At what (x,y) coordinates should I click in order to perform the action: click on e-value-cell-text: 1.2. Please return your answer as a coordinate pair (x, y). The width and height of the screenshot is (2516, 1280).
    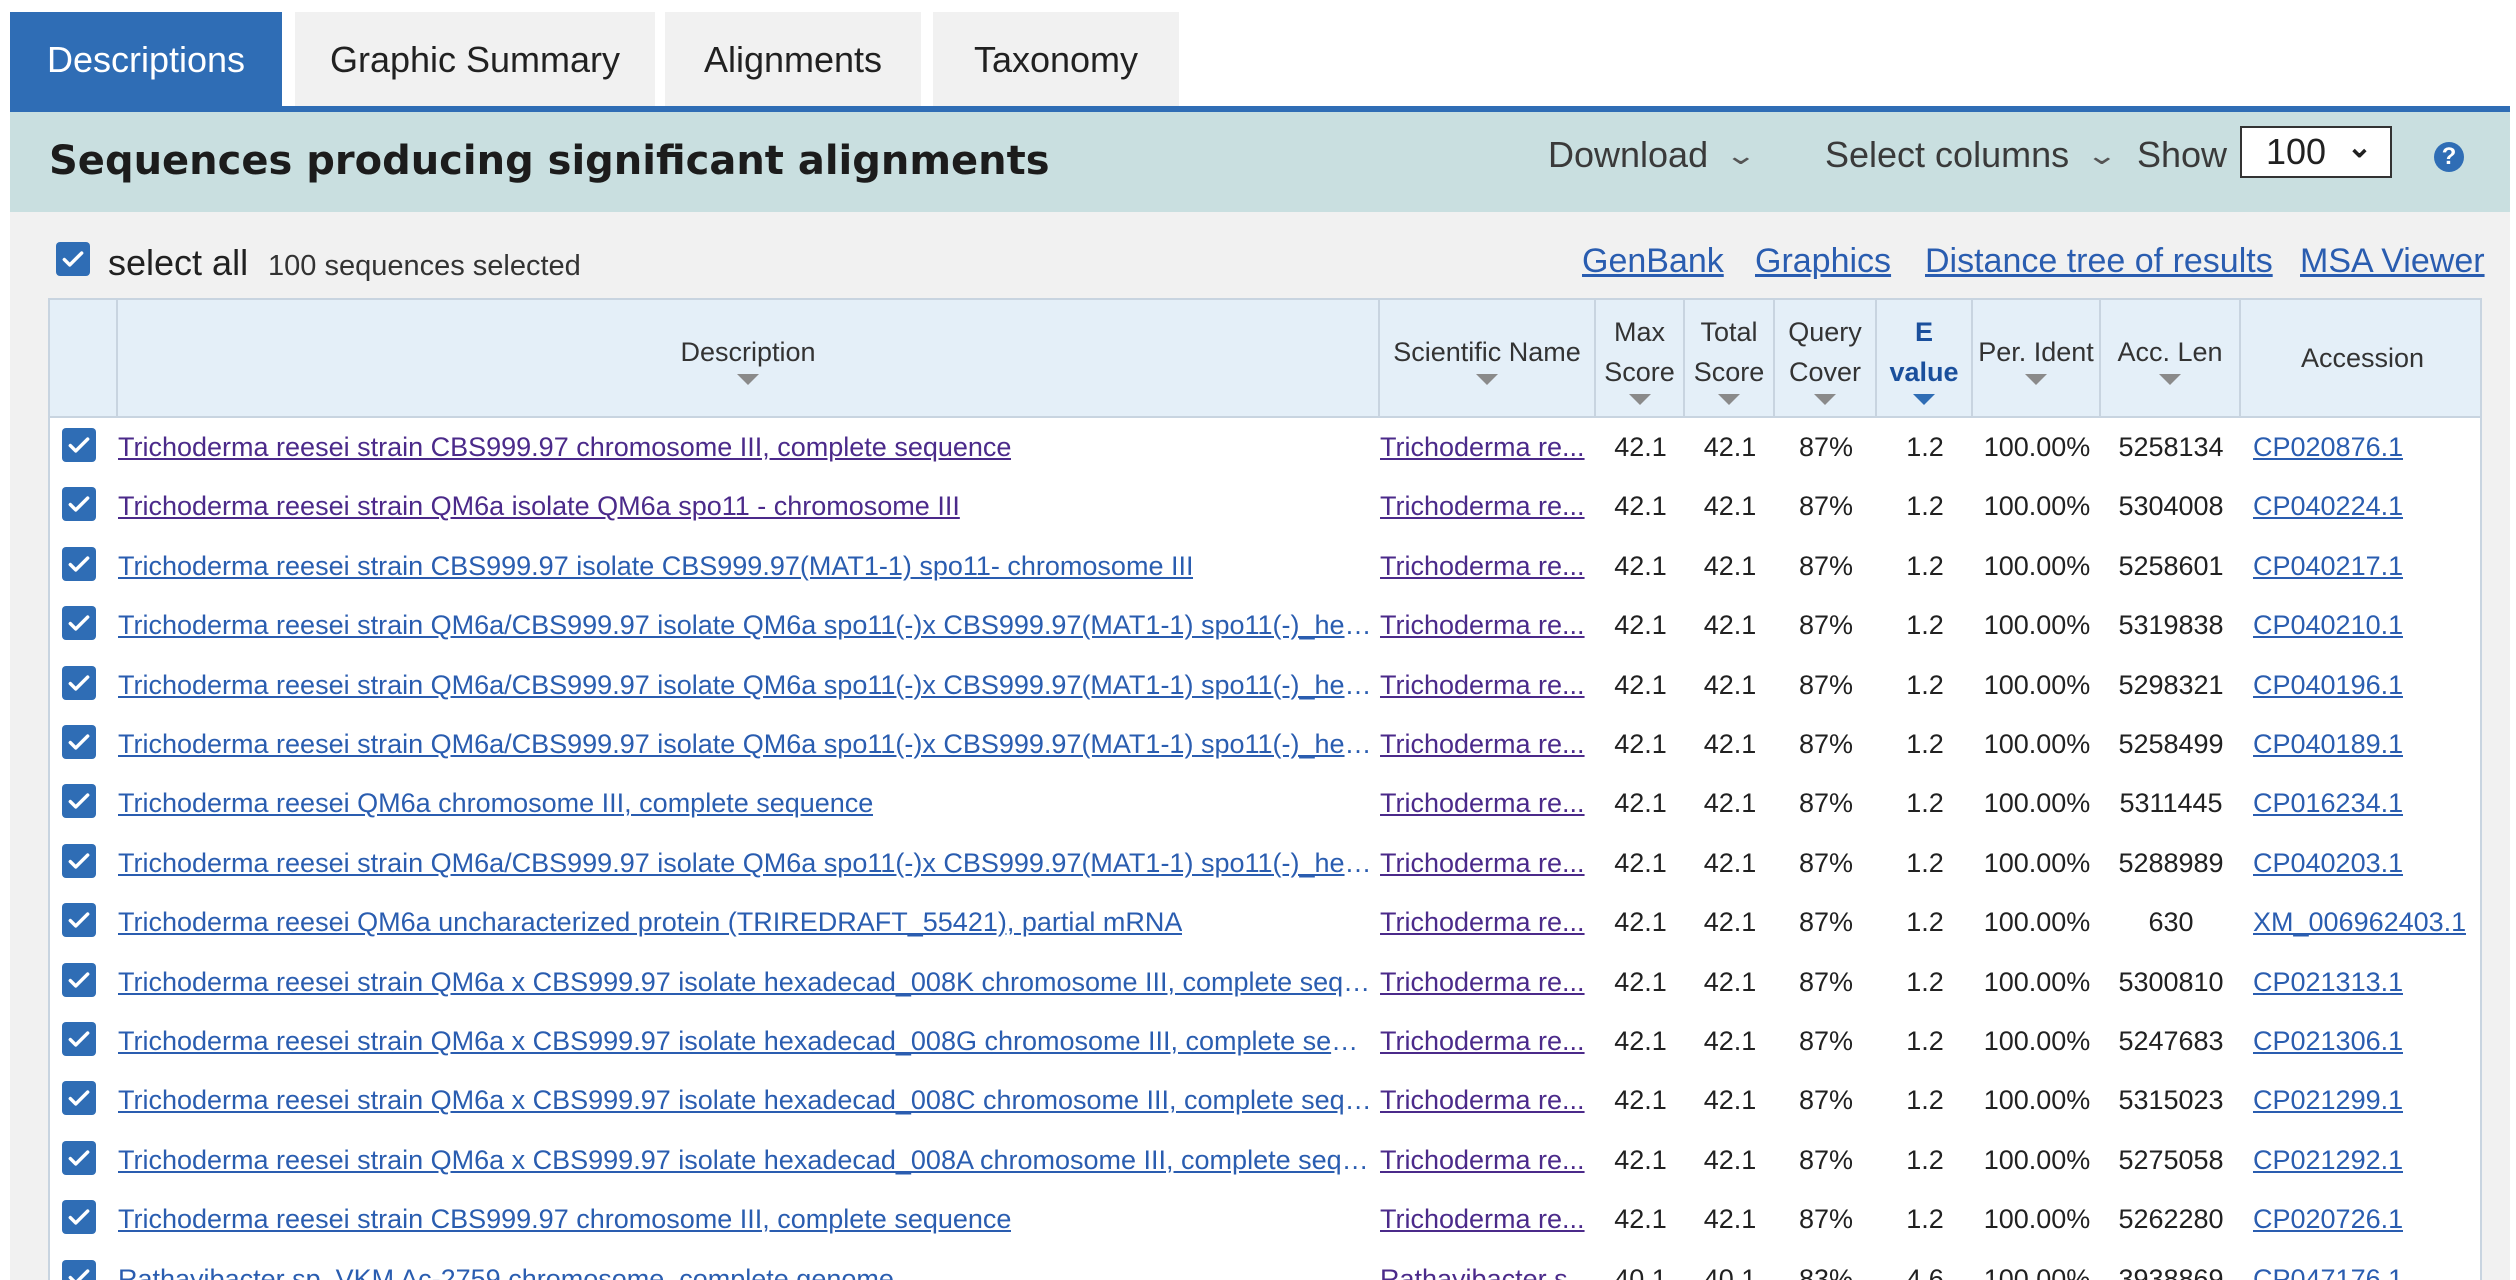
    Looking at the image, I should click on (1925, 625).